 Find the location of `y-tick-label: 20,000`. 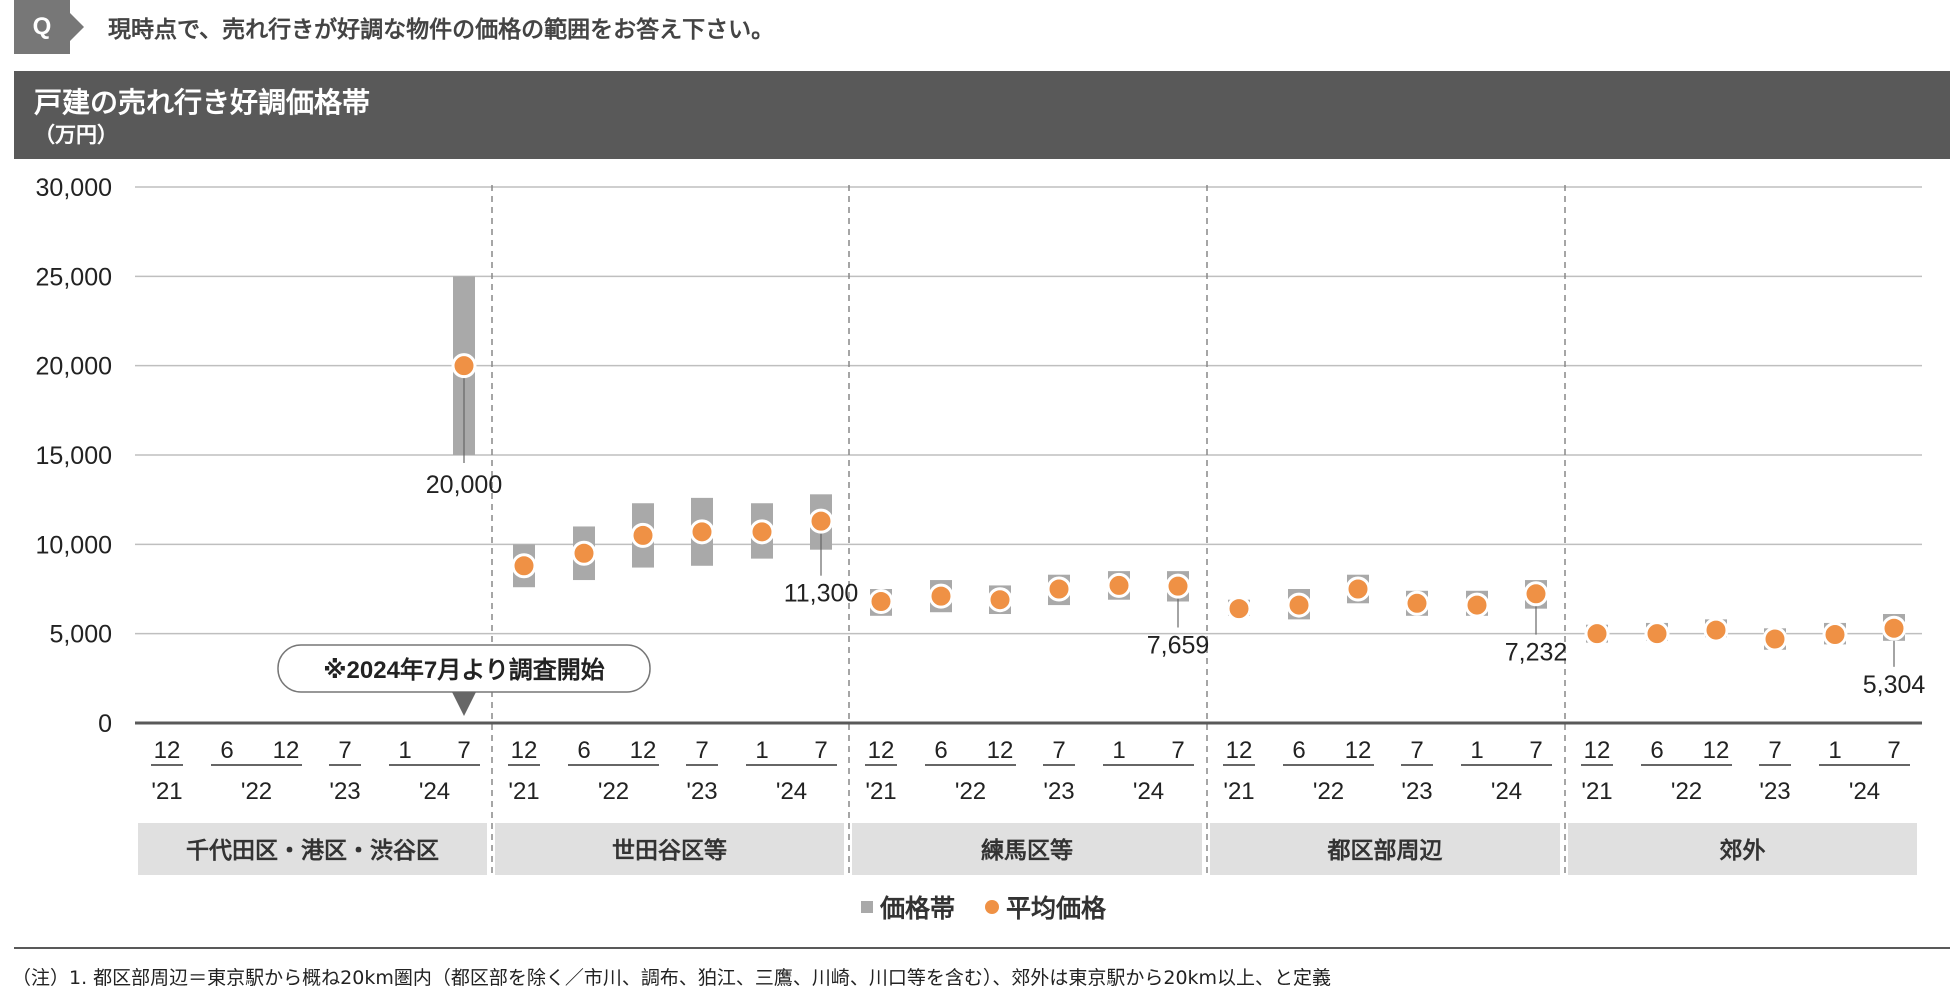

y-tick-label: 20,000 is located at coordinates (74, 367).